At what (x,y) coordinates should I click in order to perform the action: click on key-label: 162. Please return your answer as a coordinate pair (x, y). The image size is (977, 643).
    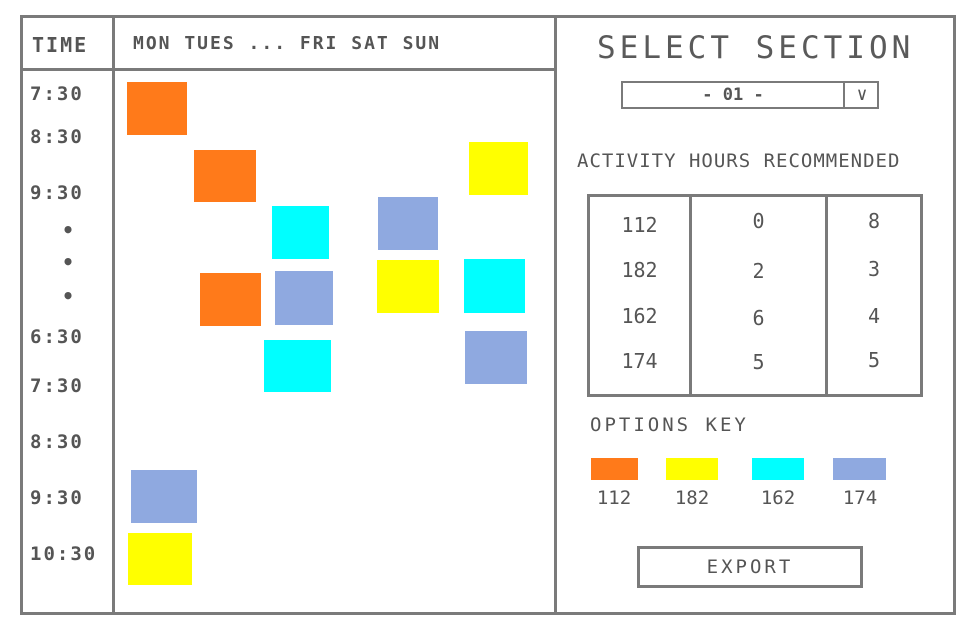
    Looking at the image, I should click on (778, 498).